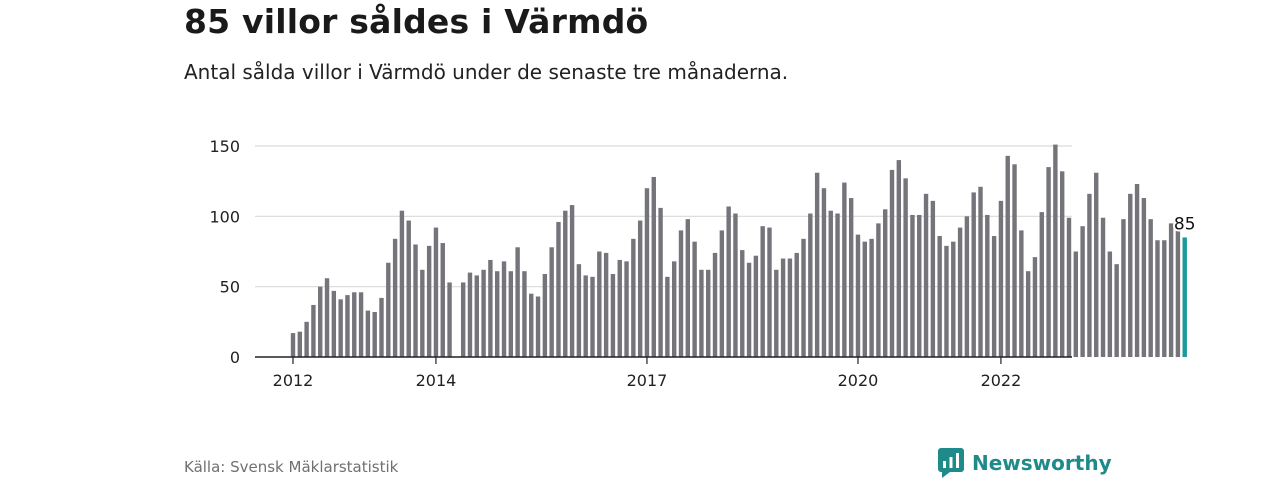 The height and width of the screenshot is (480, 1280). Describe the element at coordinates (436, 380) in the screenshot. I see `x-tick-label: 2014` at that location.